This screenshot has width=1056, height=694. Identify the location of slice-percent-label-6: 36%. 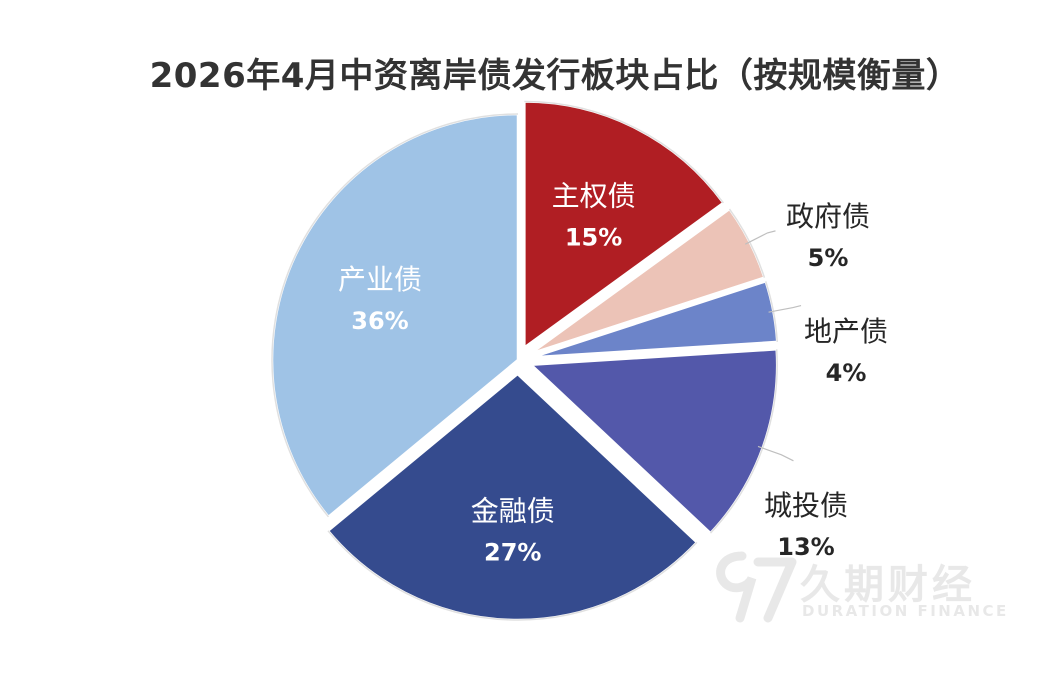
(379, 321).